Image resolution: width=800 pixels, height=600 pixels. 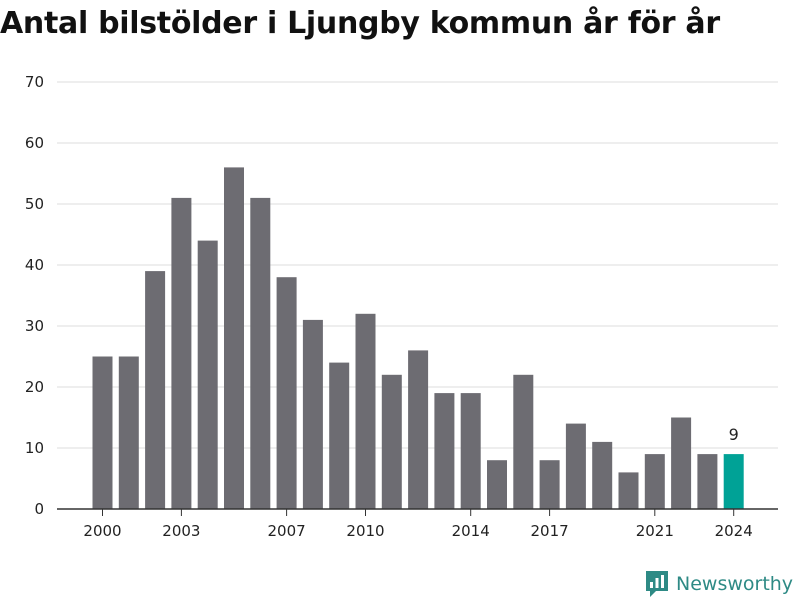 What do you see at coordinates (181, 531) in the screenshot?
I see `x-tick-label: 2003` at bounding box center [181, 531].